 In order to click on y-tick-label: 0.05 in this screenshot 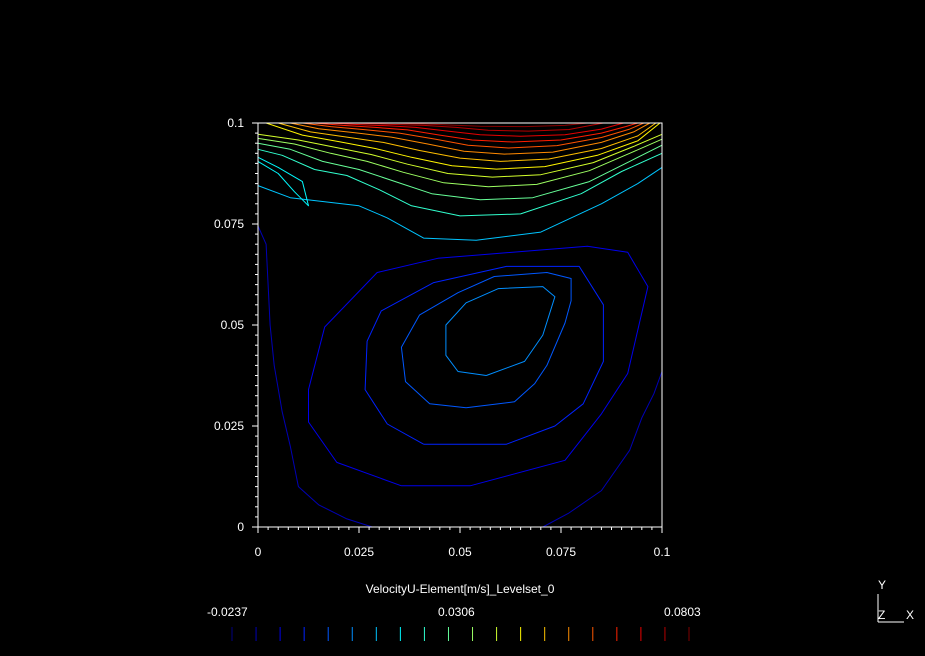, I will do `click(233, 325)`.